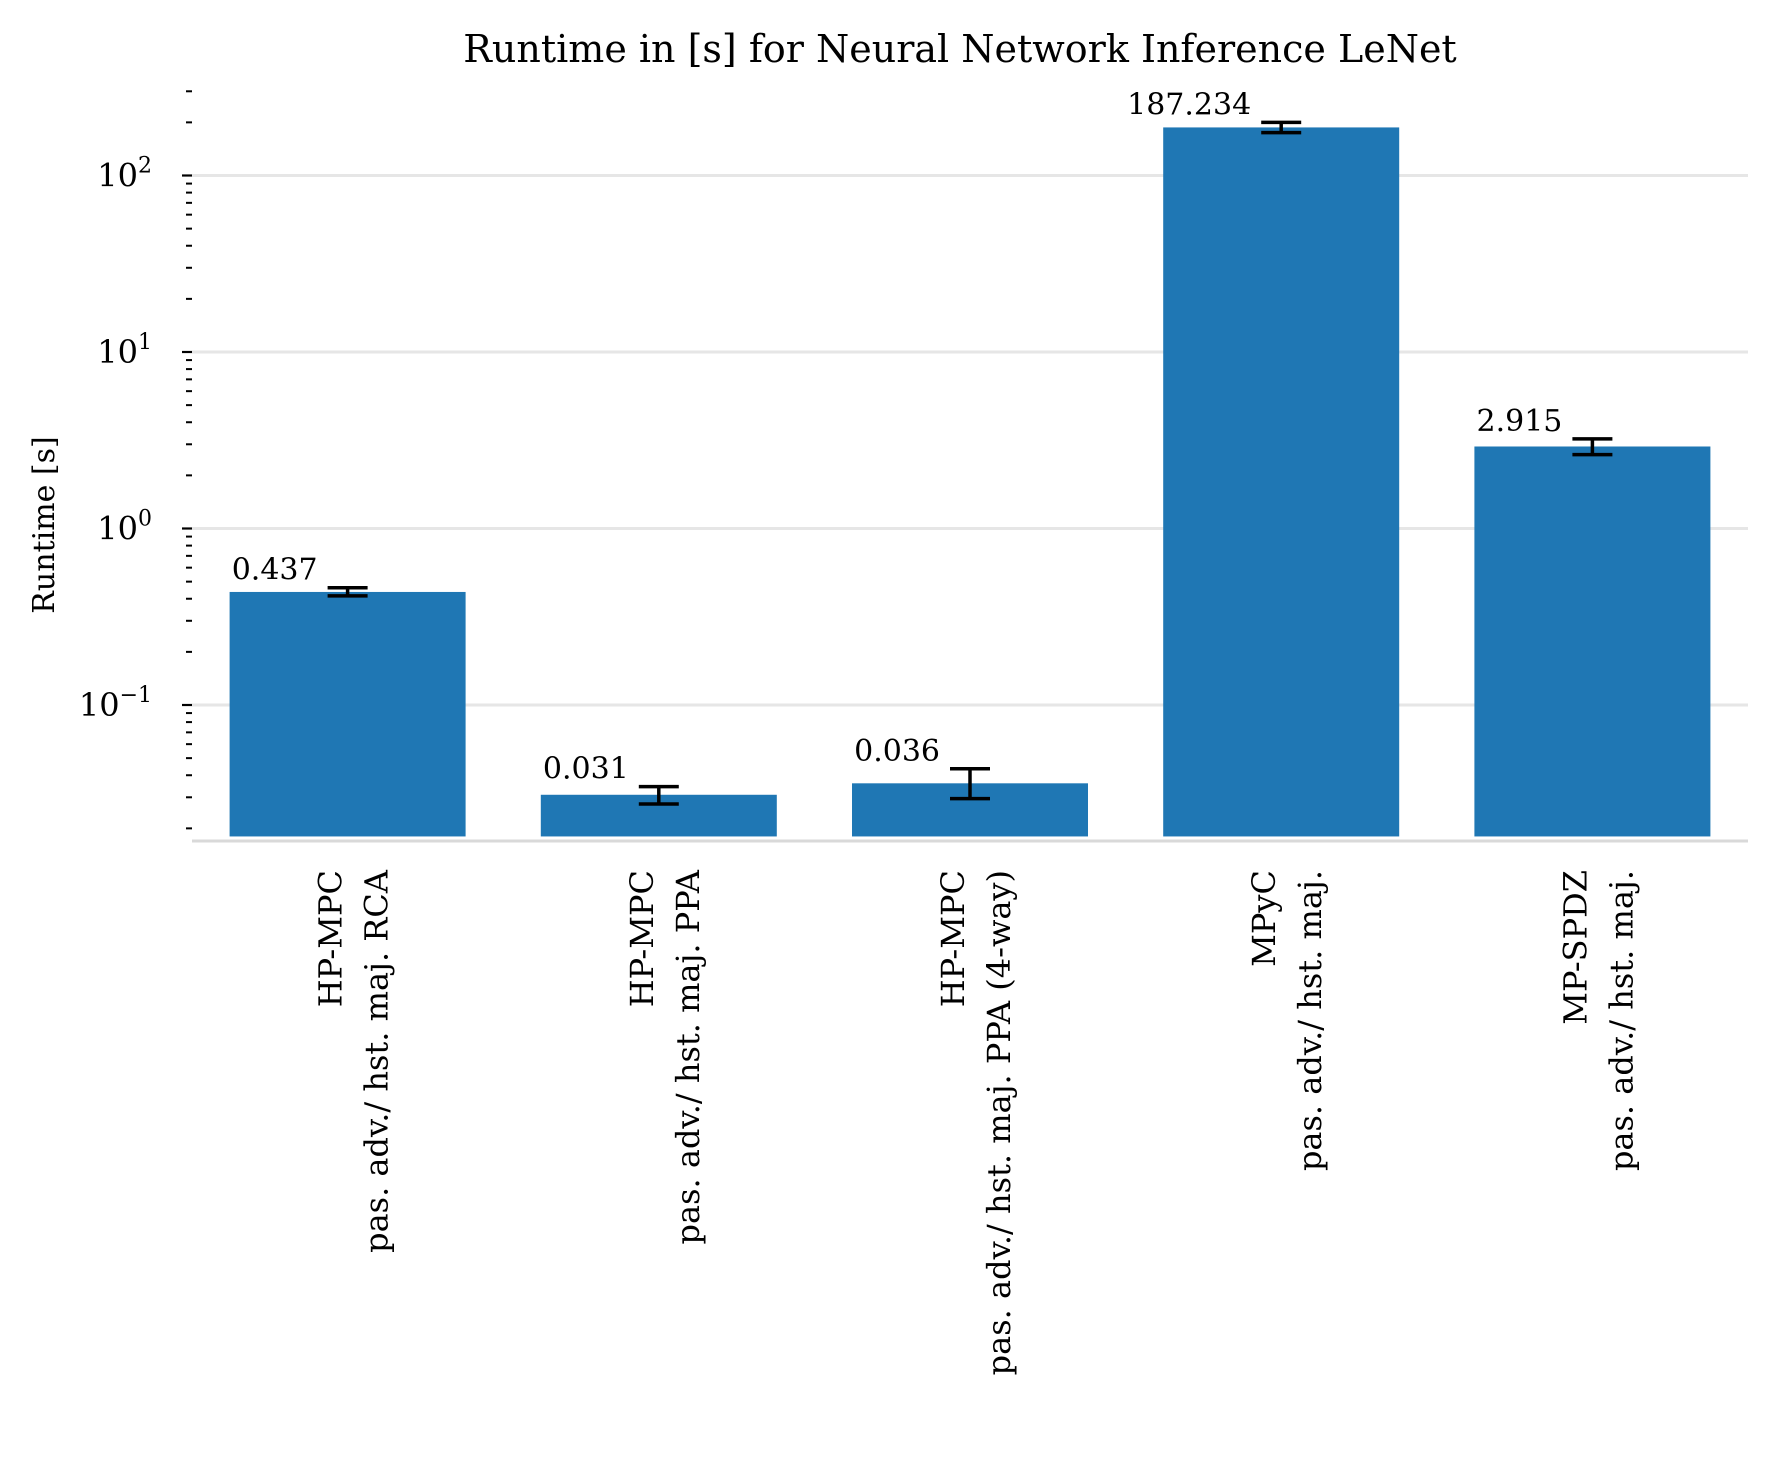 This screenshot has height=1471, width=1767. What do you see at coordinates (1575, 947) in the screenshot?
I see `category-label-4-line1: MP-SPDZ` at bounding box center [1575, 947].